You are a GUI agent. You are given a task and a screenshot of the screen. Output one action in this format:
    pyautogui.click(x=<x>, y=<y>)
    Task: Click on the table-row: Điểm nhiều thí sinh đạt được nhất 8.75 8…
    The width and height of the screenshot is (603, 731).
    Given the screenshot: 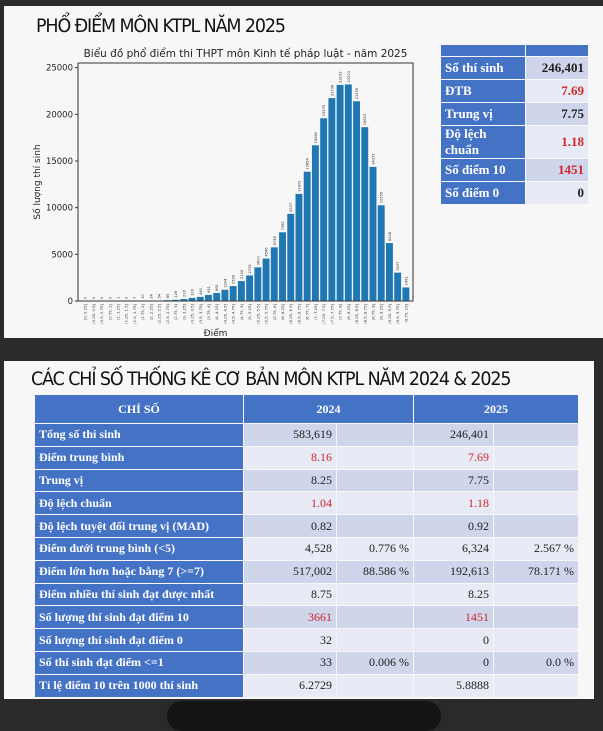 What is the action you would take?
    pyautogui.click(x=306, y=595)
    